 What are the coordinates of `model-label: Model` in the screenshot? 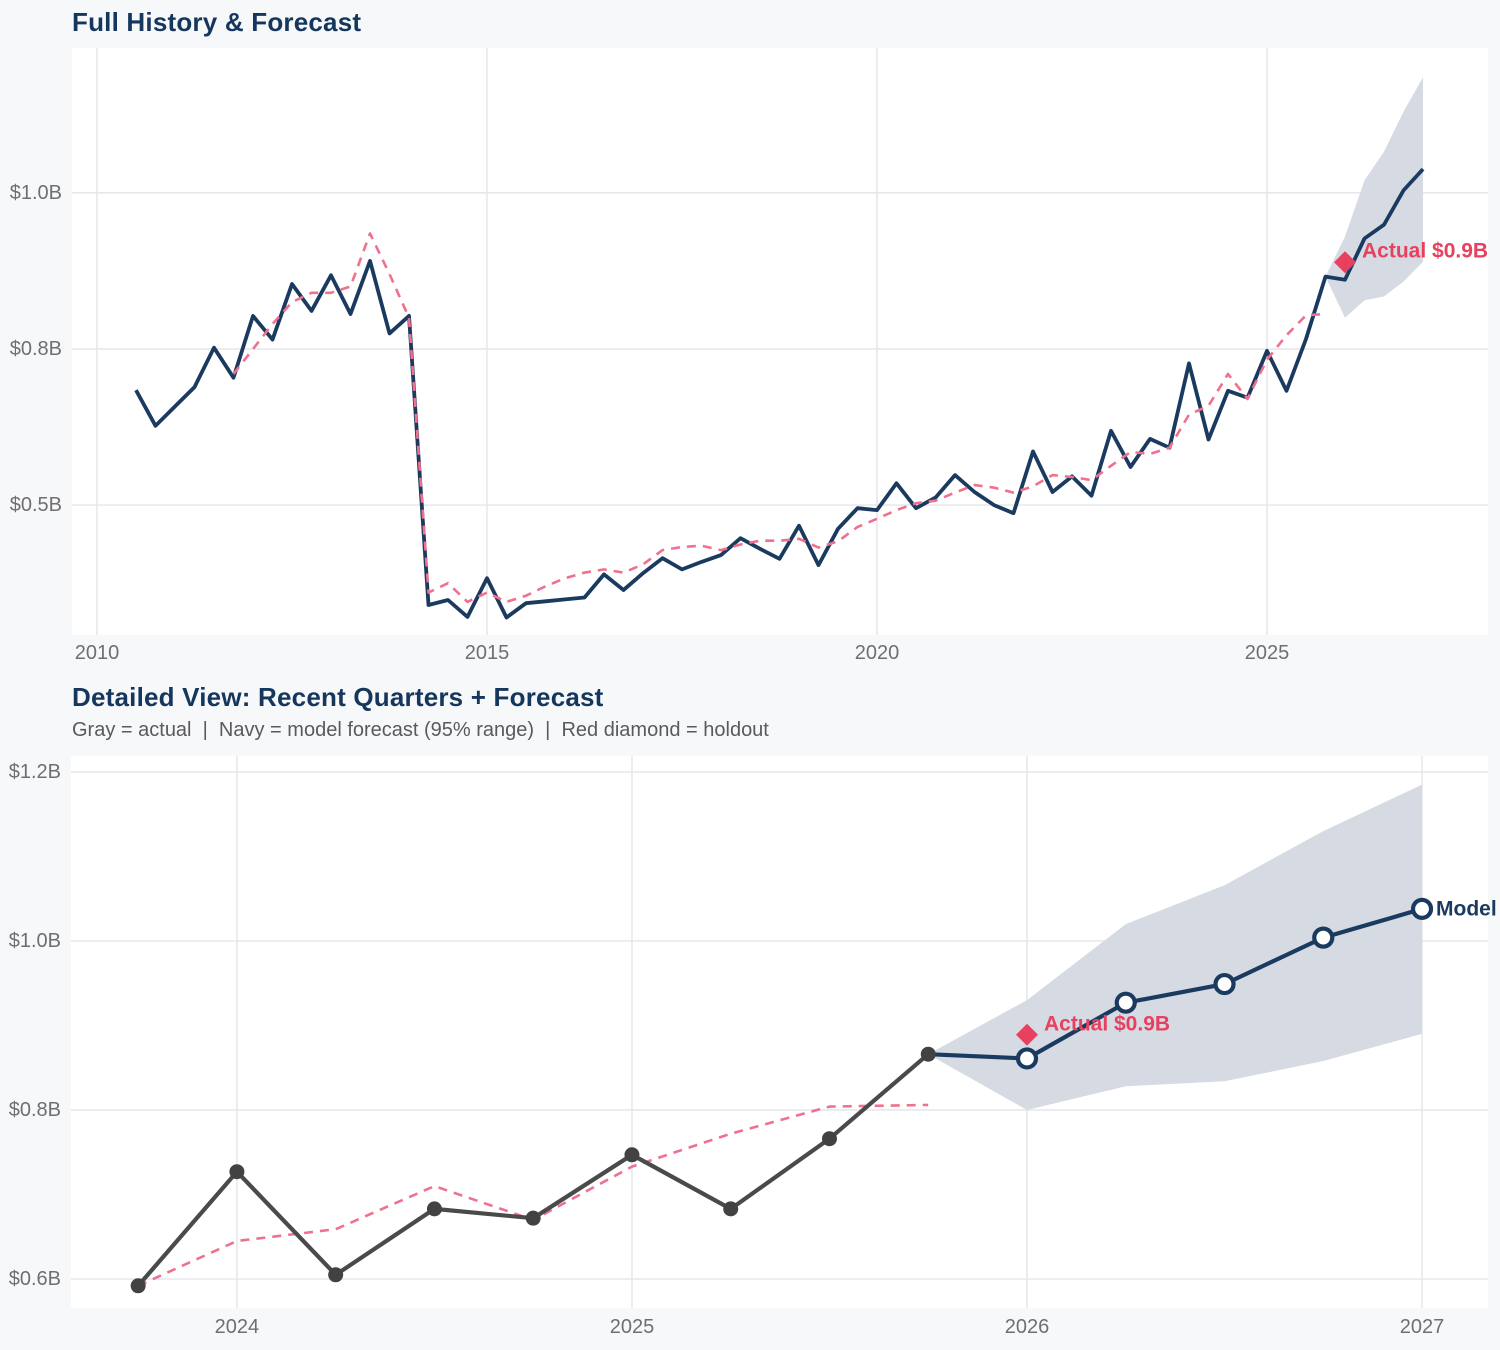 It's located at (1466, 908).